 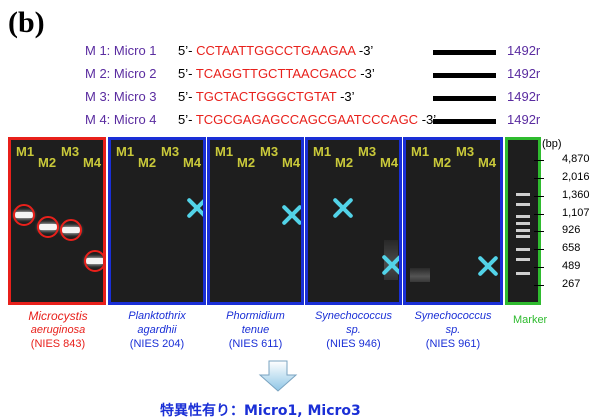 What do you see at coordinates (576, 213) in the screenshot?
I see `bp-label: 1,107` at bounding box center [576, 213].